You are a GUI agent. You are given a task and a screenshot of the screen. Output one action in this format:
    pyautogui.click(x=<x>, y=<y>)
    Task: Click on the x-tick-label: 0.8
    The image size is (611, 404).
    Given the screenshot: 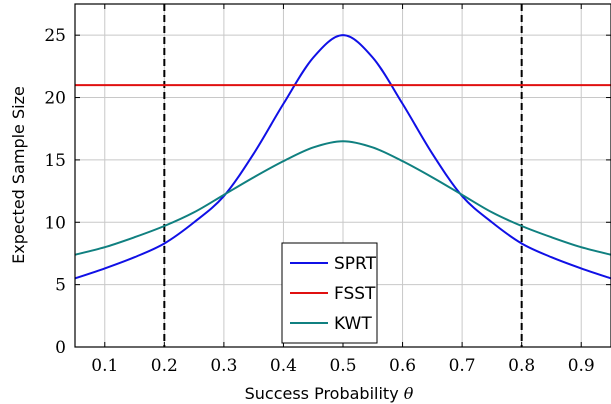 What is the action you would take?
    pyautogui.click(x=521, y=366)
    